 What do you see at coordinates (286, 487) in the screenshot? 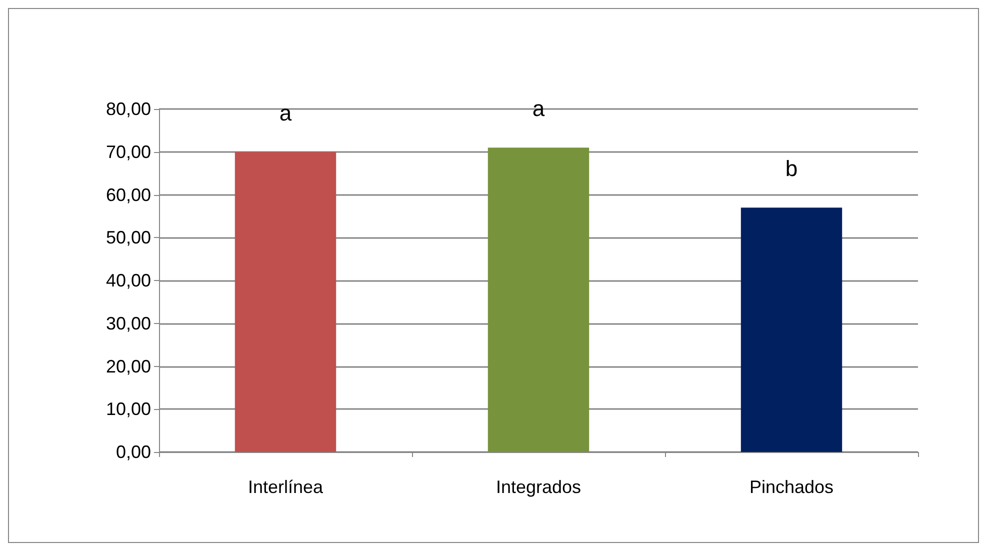
I see `x-tick-label: Interlínea` at bounding box center [286, 487].